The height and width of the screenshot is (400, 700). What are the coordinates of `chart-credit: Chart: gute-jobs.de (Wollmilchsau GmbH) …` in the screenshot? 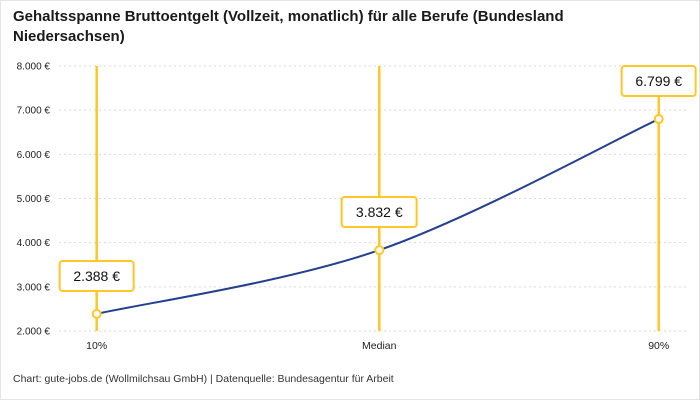 It's located at (203, 379).